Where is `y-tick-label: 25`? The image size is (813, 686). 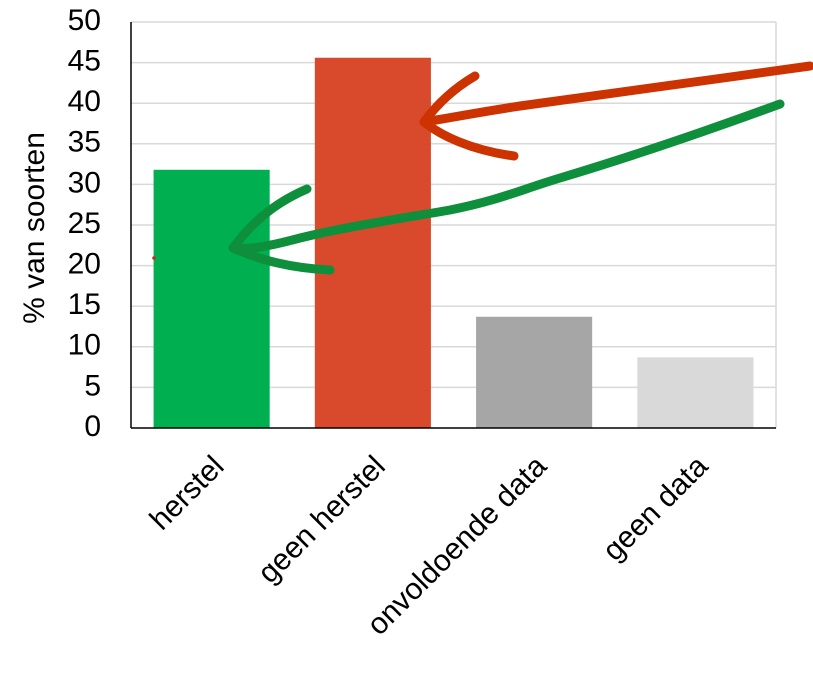
y-tick-label: 25 is located at coordinates (84, 223).